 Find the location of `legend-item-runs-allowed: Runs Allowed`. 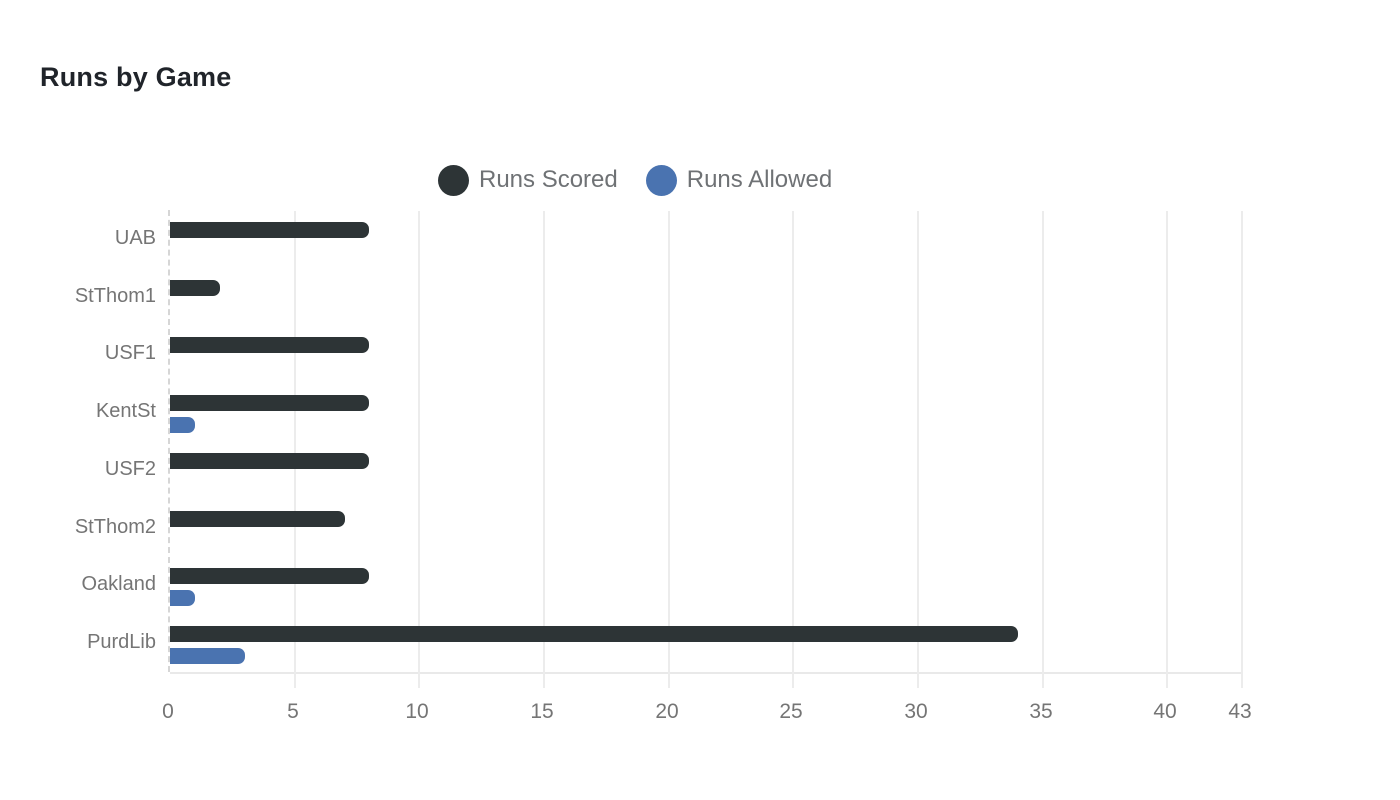

legend-item-runs-allowed: Runs Allowed is located at coordinates (739, 180).